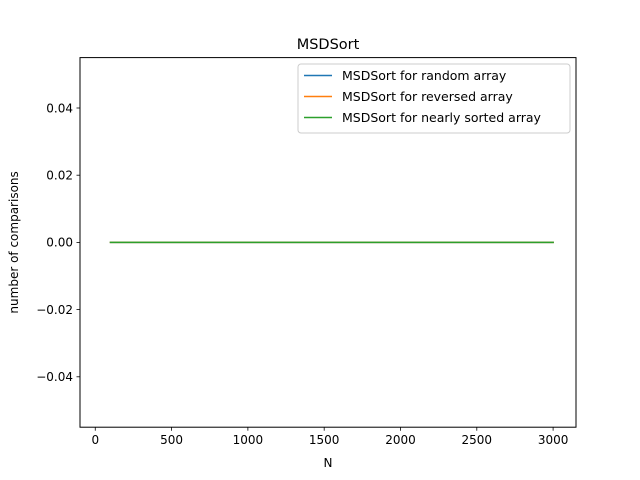 The image size is (640, 480). Describe the element at coordinates (328, 45) in the screenshot. I see `chart-title: MSDSort` at that location.